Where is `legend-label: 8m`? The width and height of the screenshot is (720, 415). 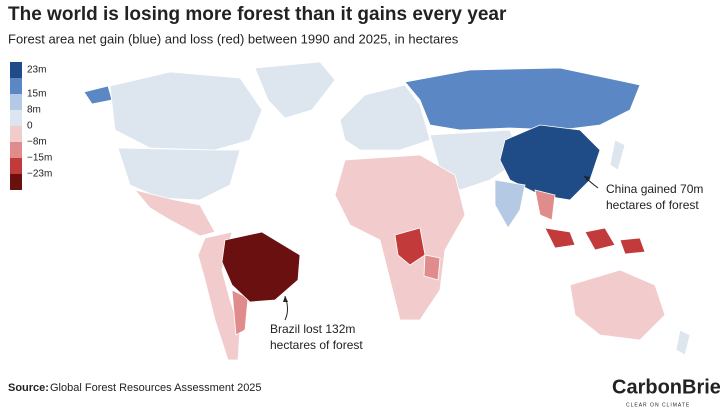 legend-label: 8m is located at coordinates (34, 110).